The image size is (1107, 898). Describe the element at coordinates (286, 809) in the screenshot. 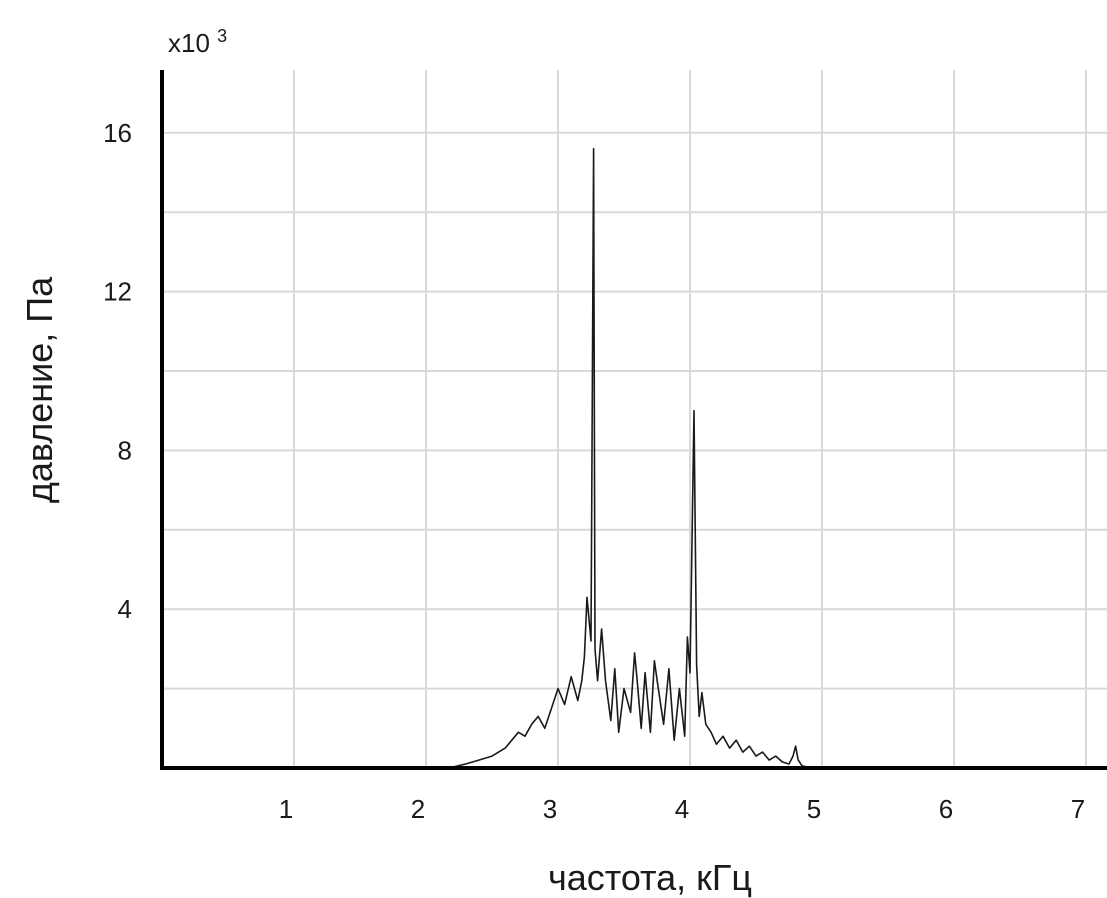

I see `x-tick-label: 1` at that location.